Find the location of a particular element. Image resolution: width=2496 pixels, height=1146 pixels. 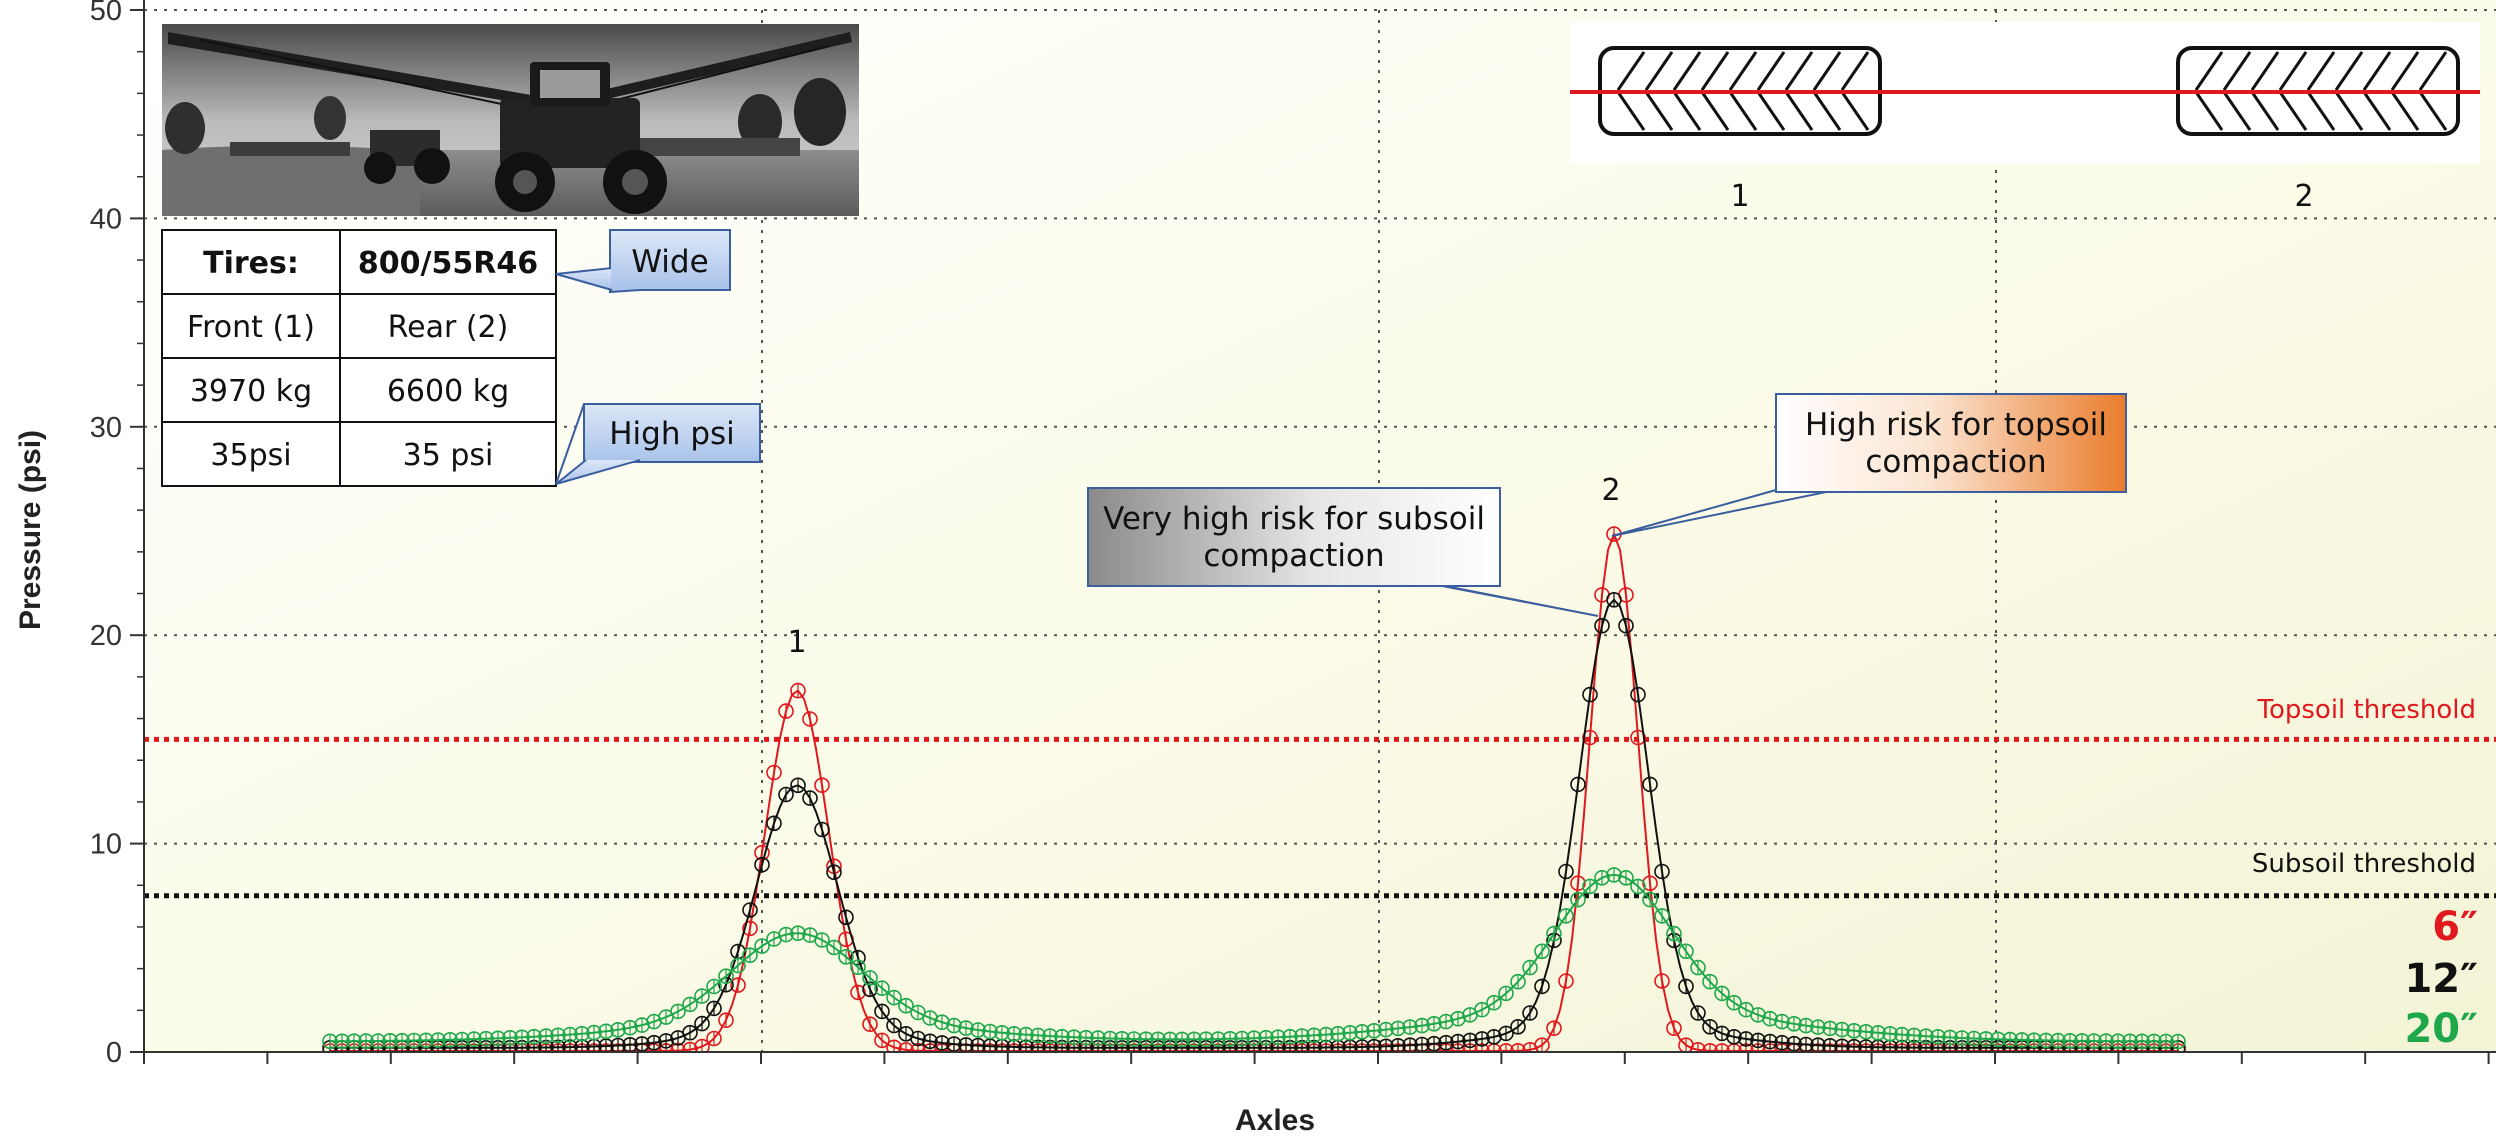

table-cell: Tires: is located at coordinates (251, 263).